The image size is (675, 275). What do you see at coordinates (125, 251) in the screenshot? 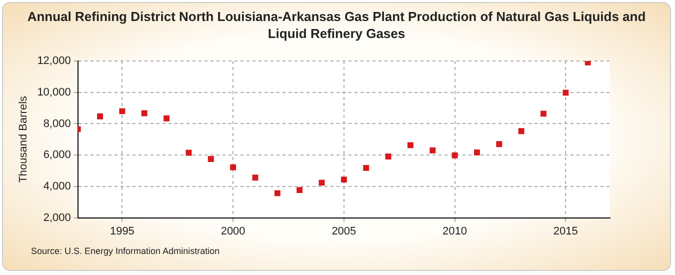
I see `source-note: Source: U.S. Energy Information Administration` at bounding box center [125, 251].